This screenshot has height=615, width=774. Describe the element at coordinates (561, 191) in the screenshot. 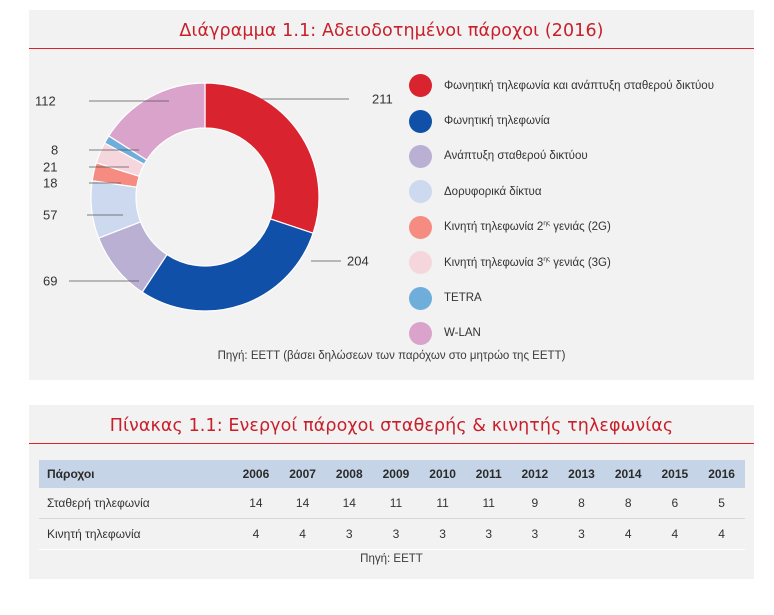

I see `legend-item: Δορυφορικά δίκτυα` at that location.